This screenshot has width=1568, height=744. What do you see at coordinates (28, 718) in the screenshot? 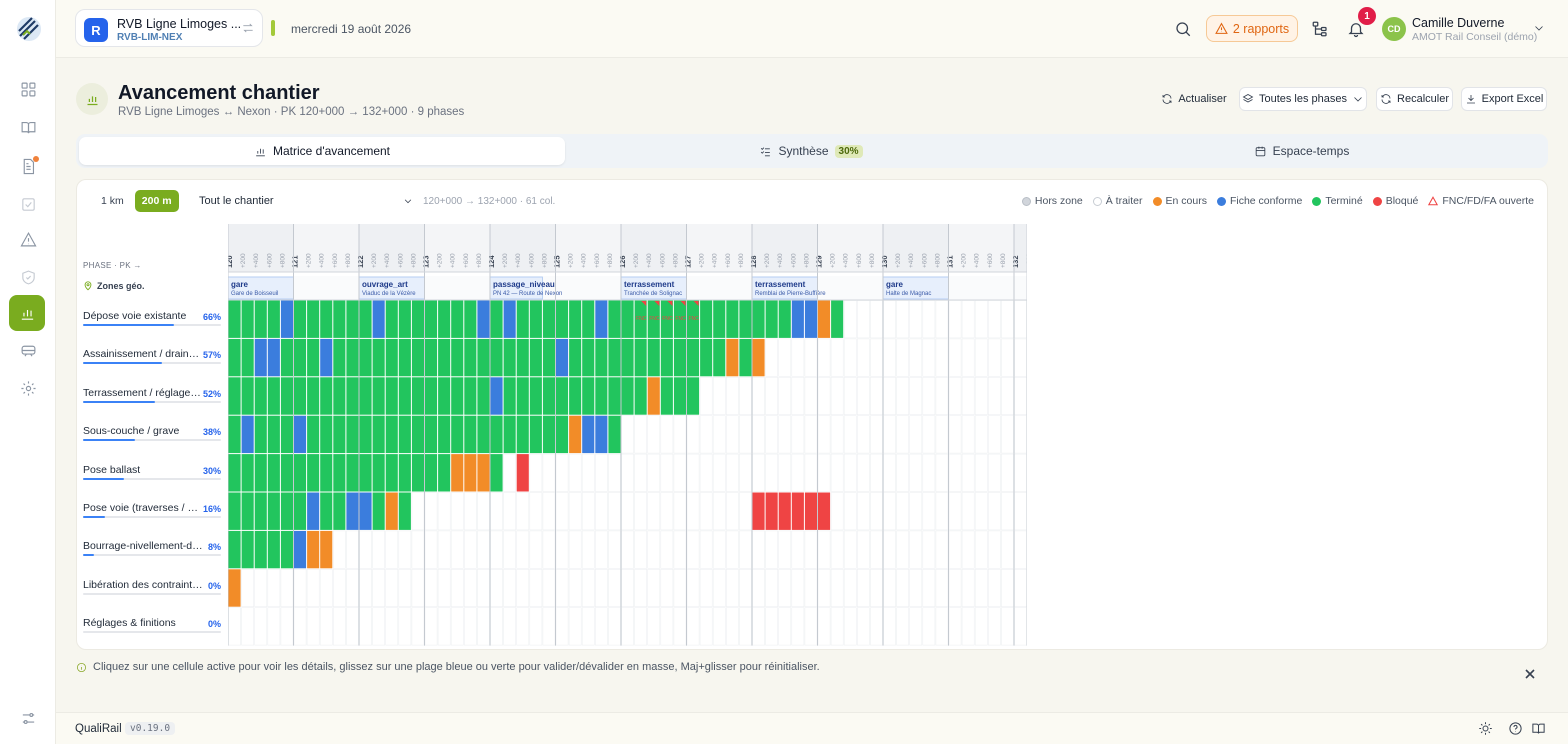
I see `sliders-icon` at bounding box center [28, 718].